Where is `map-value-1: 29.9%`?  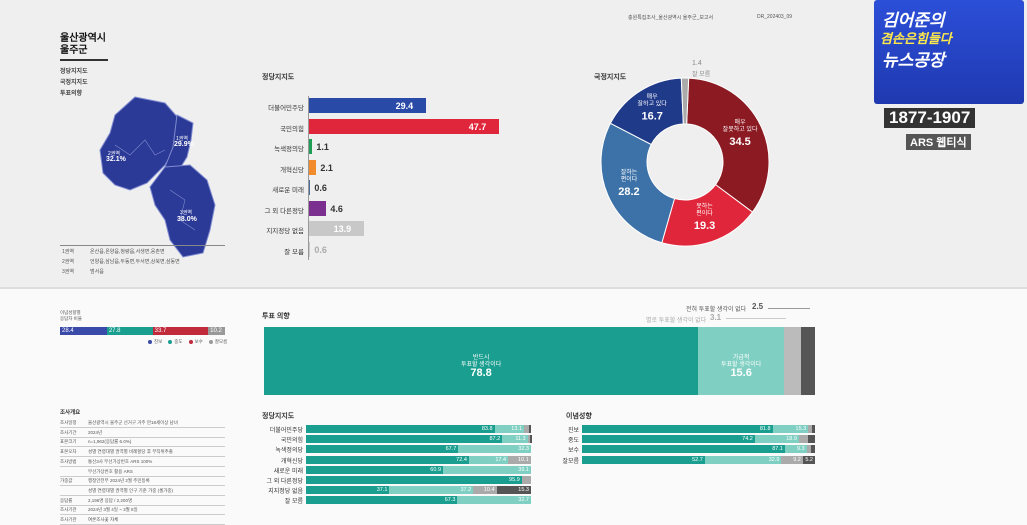
map-value-1: 29.9% is located at coordinates (184, 144).